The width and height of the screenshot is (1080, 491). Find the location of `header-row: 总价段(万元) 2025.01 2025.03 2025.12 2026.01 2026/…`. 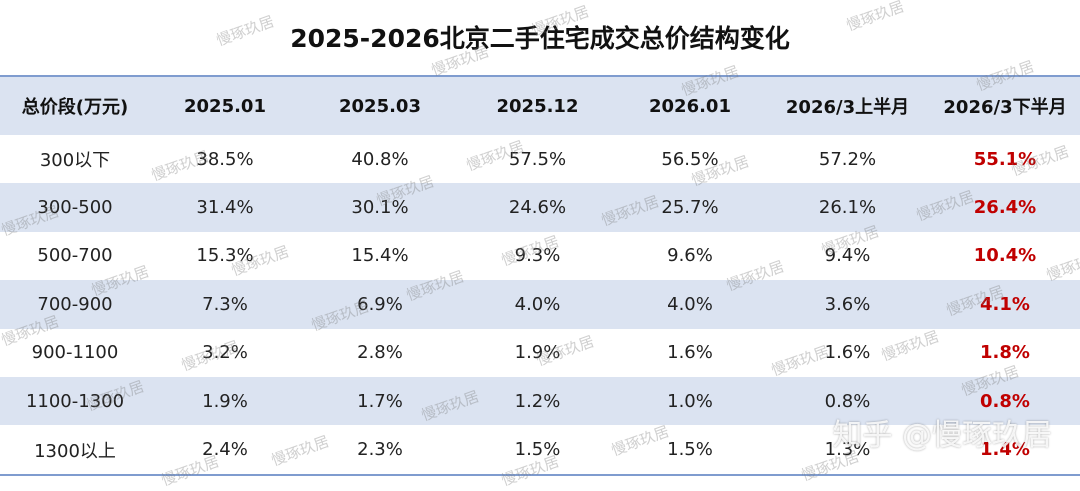

header-row: 总价段(万元) 2025.01 2025.03 2025.12 2026.01 2026/… is located at coordinates (540, 105).